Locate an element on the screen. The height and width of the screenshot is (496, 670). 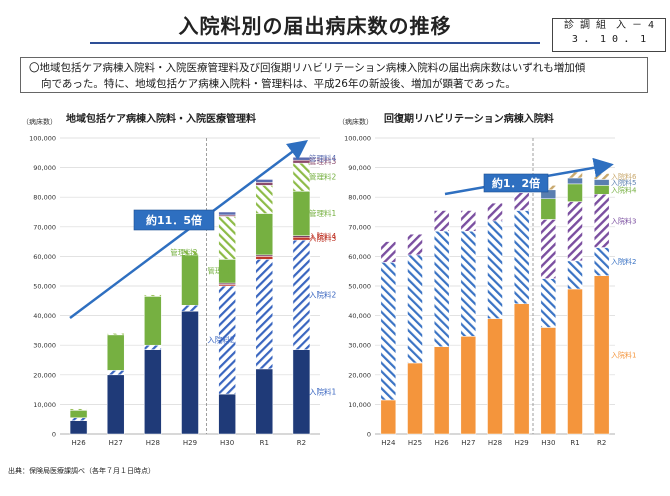
left-bar-管理料1-H28 is located at coordinates (153, 321).